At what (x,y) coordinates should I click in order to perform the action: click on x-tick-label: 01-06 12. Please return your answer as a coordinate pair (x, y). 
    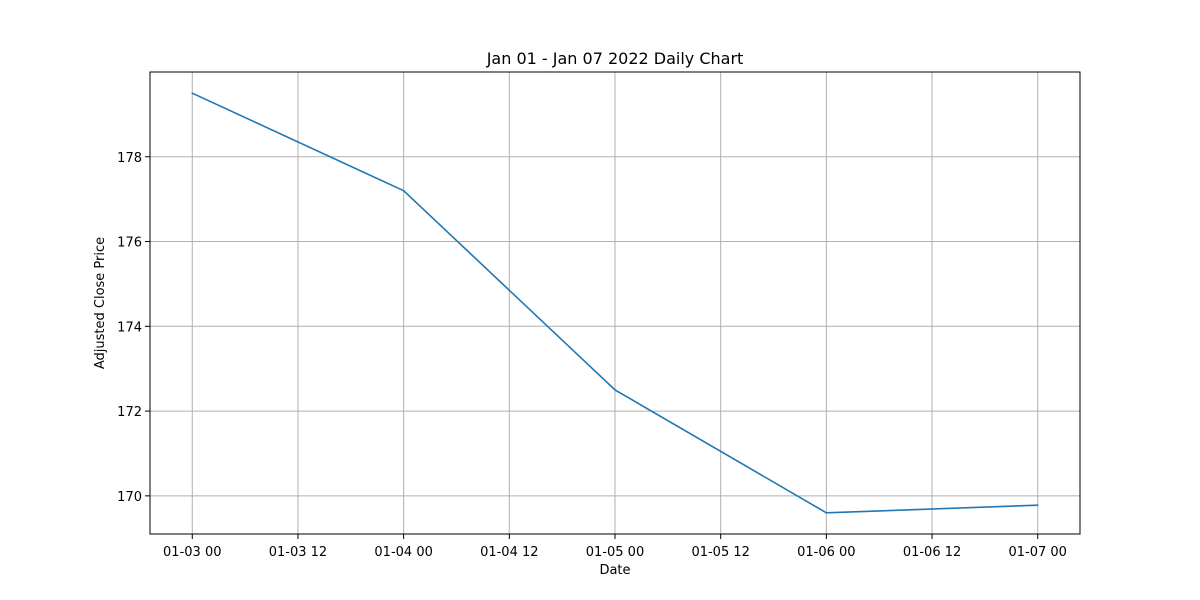
    Looking at the image, I should click on (932, 552).